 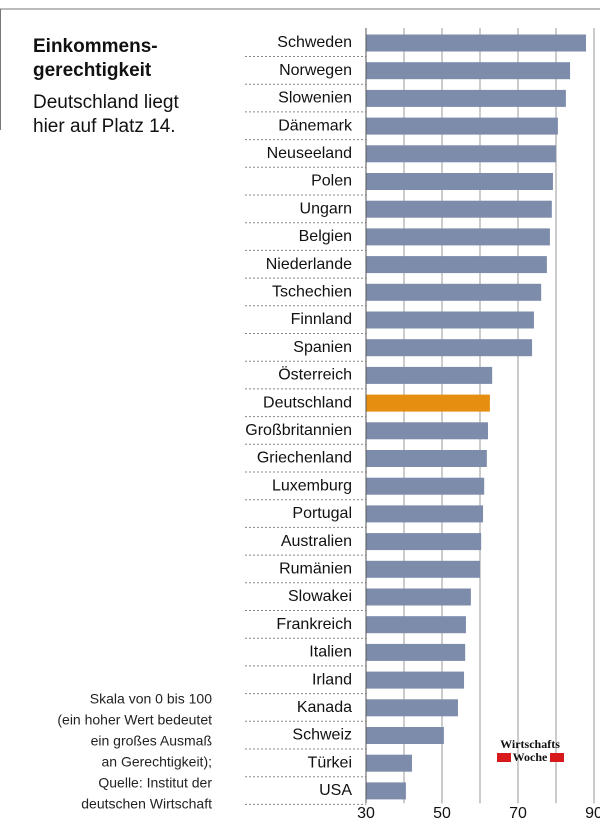 What do you see at coordinates (518, 813) in the screenshot?
I see `x-tick-label: 70` at bounding box center [518, 813].